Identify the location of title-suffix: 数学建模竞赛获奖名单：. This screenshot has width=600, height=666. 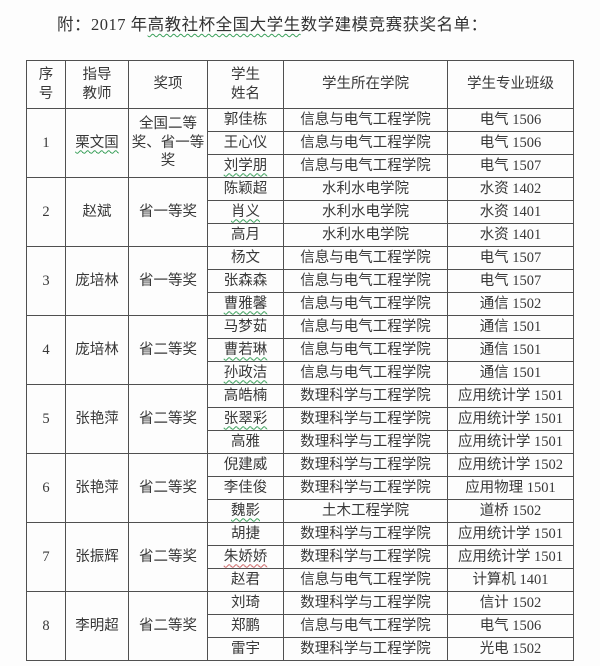
(394, 24).